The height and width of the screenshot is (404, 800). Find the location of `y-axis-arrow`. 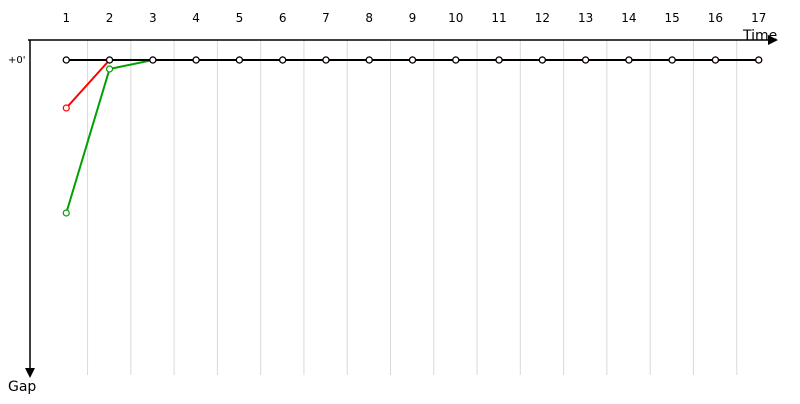

y-axis-arrow is located at coordinates (30, 373).